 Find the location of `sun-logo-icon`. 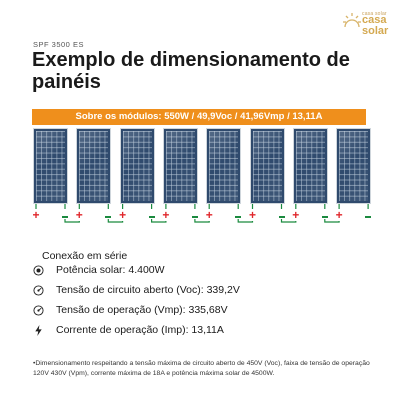

sun-logo-icon is located at coordinates (352, 20).